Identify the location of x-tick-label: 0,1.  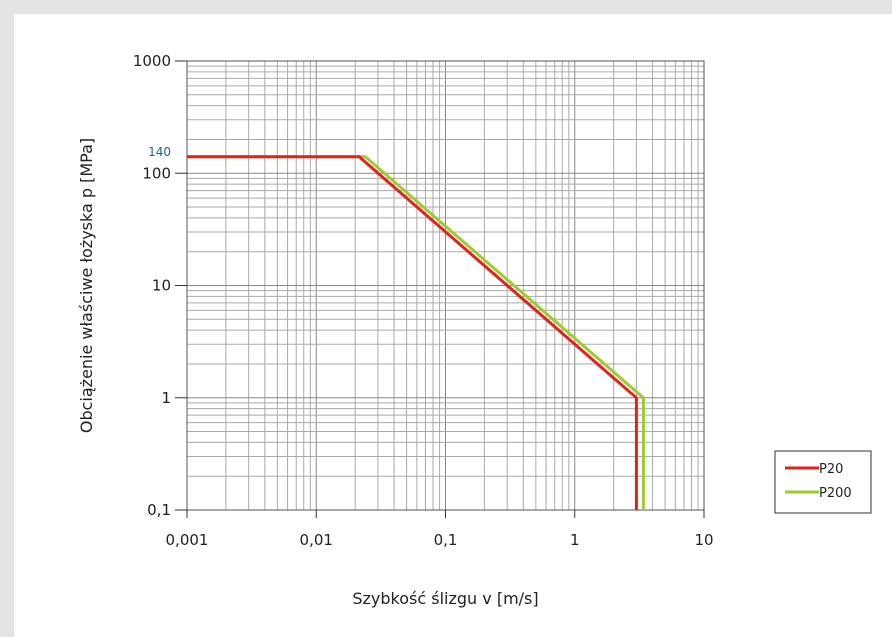
(446, 540).